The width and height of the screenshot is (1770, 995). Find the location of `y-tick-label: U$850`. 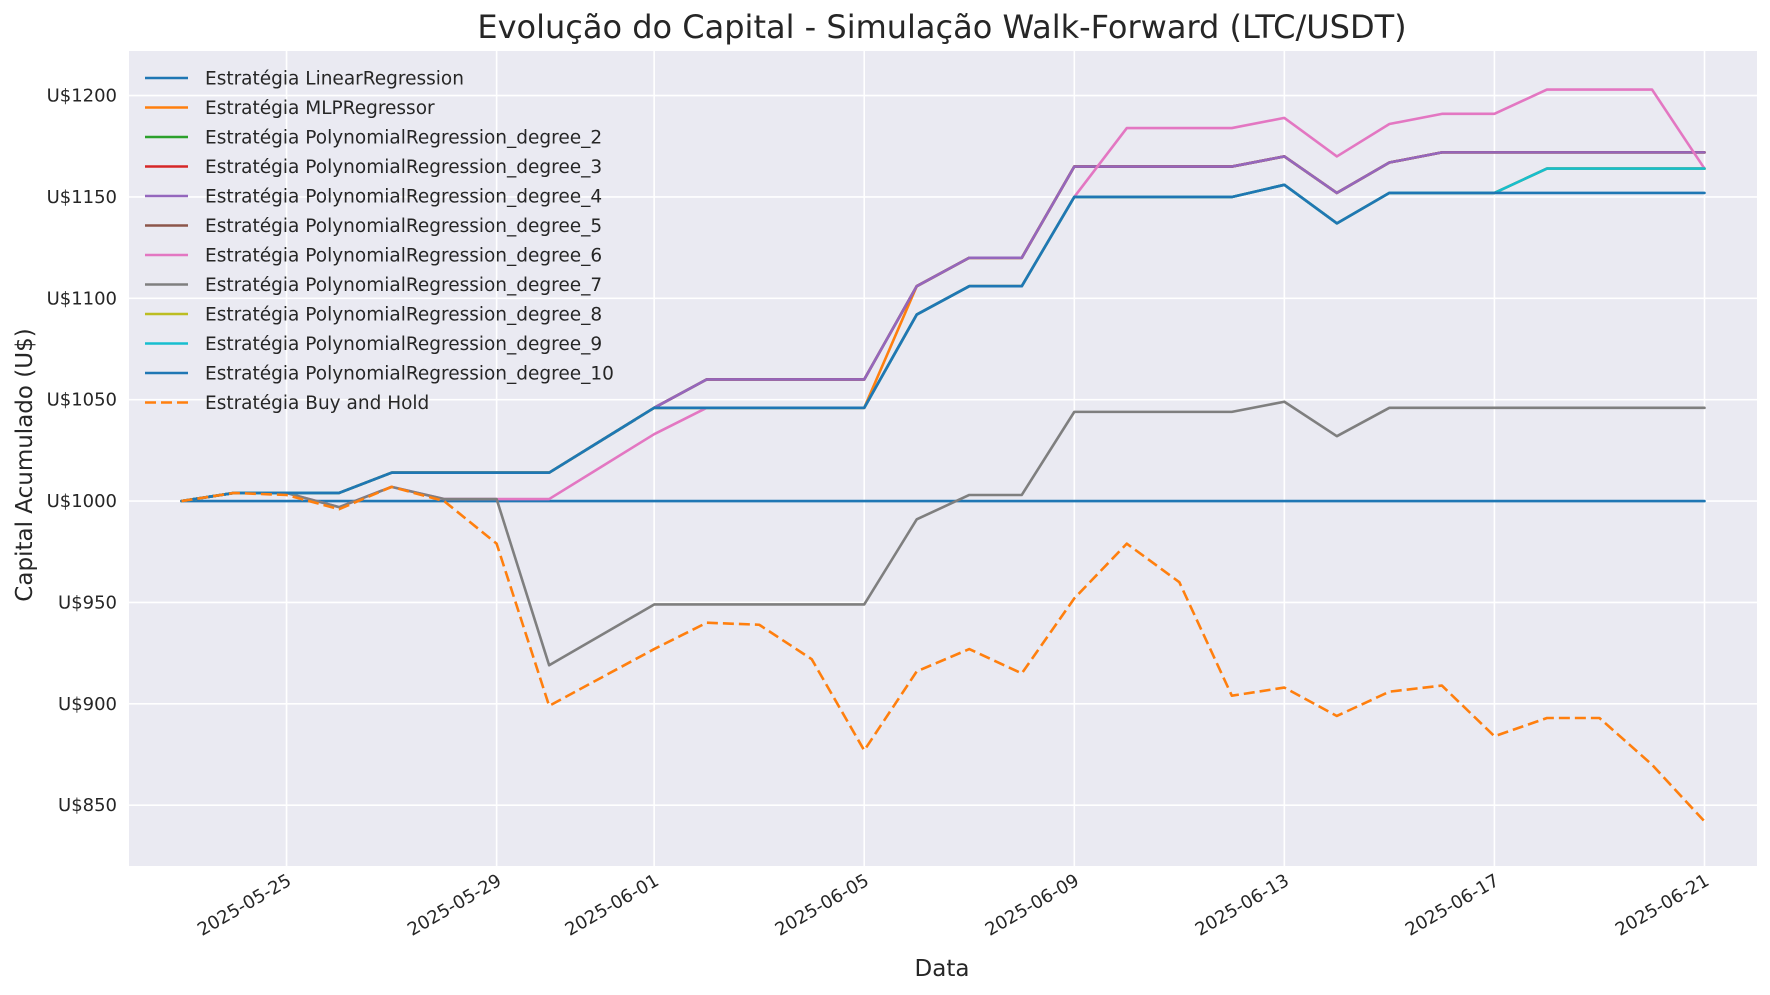

y-tick-label: U$850 is located at coordinates (87, 805).